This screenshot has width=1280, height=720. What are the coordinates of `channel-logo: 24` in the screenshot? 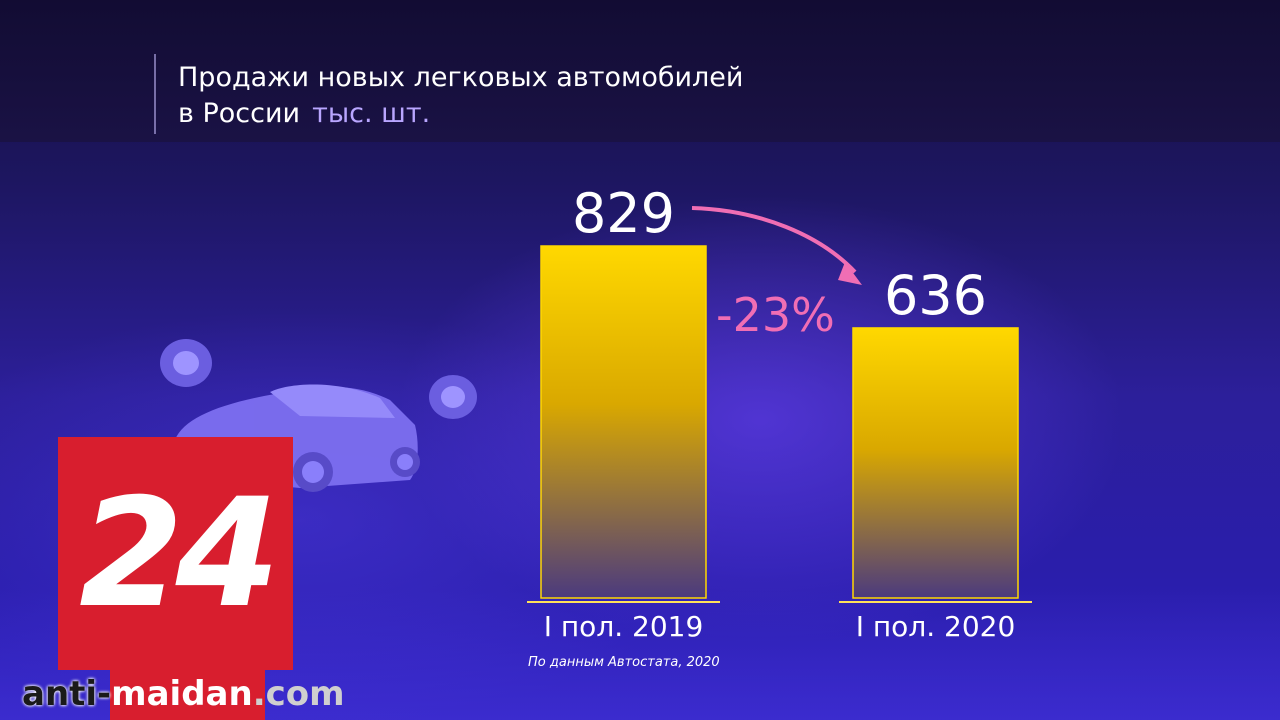 It's located at (175, 553).